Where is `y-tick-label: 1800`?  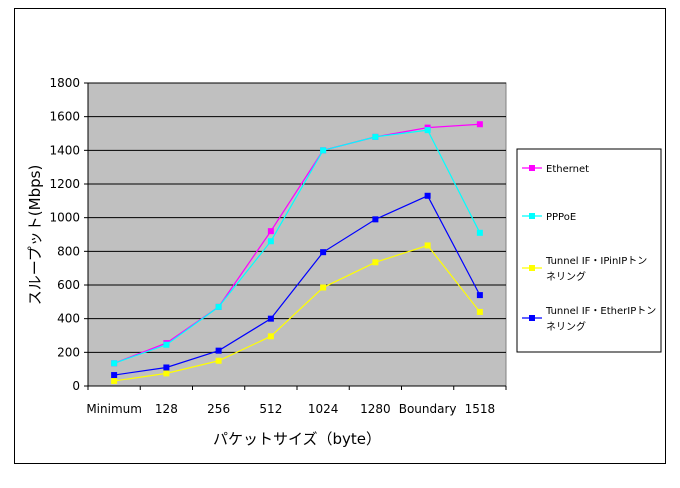
y-tick-label: 1800 is located at coordinates (64, 83).